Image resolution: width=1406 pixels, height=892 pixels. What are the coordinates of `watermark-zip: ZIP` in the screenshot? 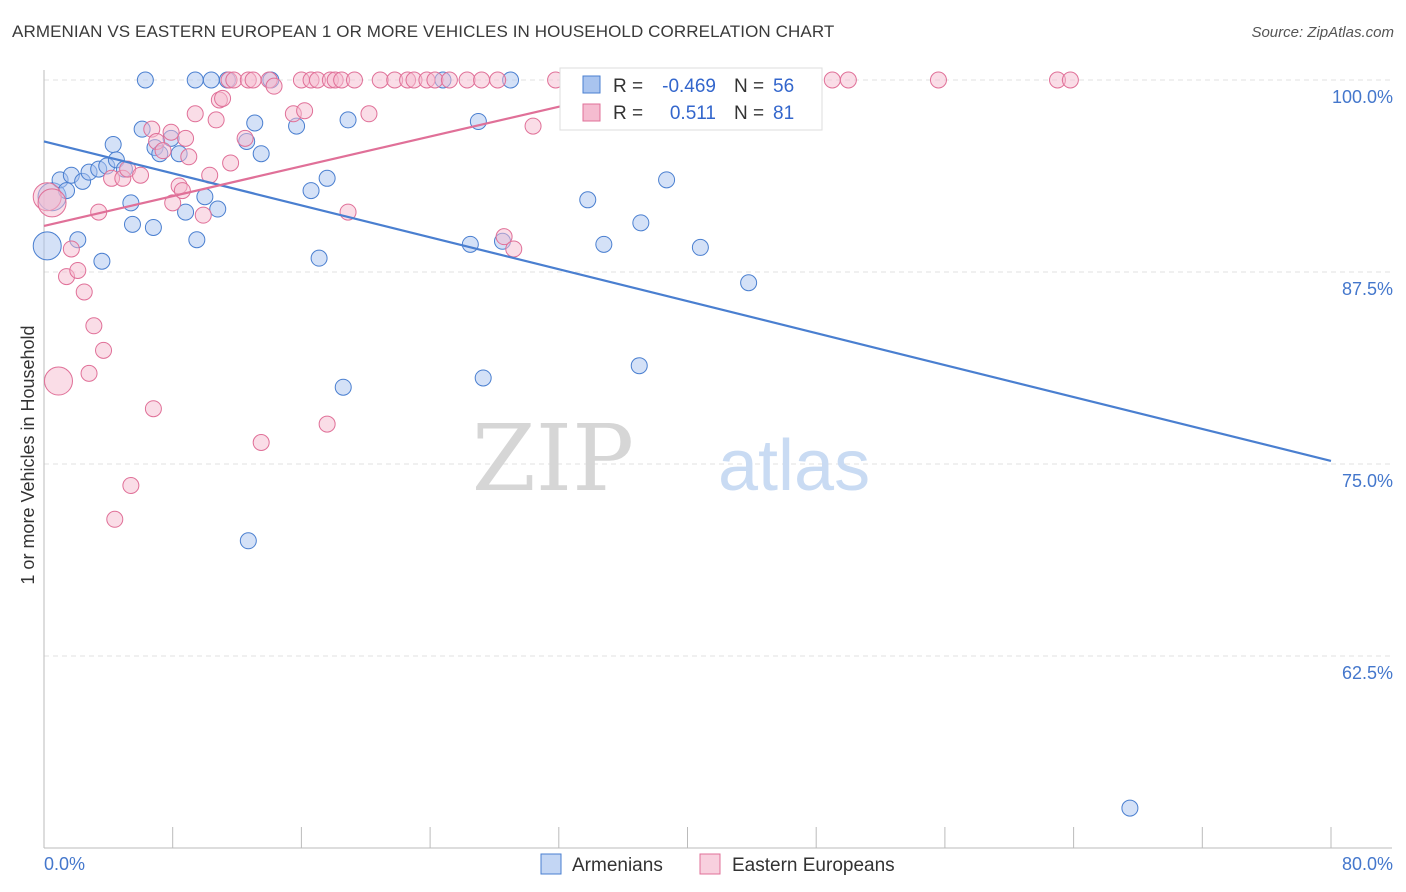 It's located at (553, 458).